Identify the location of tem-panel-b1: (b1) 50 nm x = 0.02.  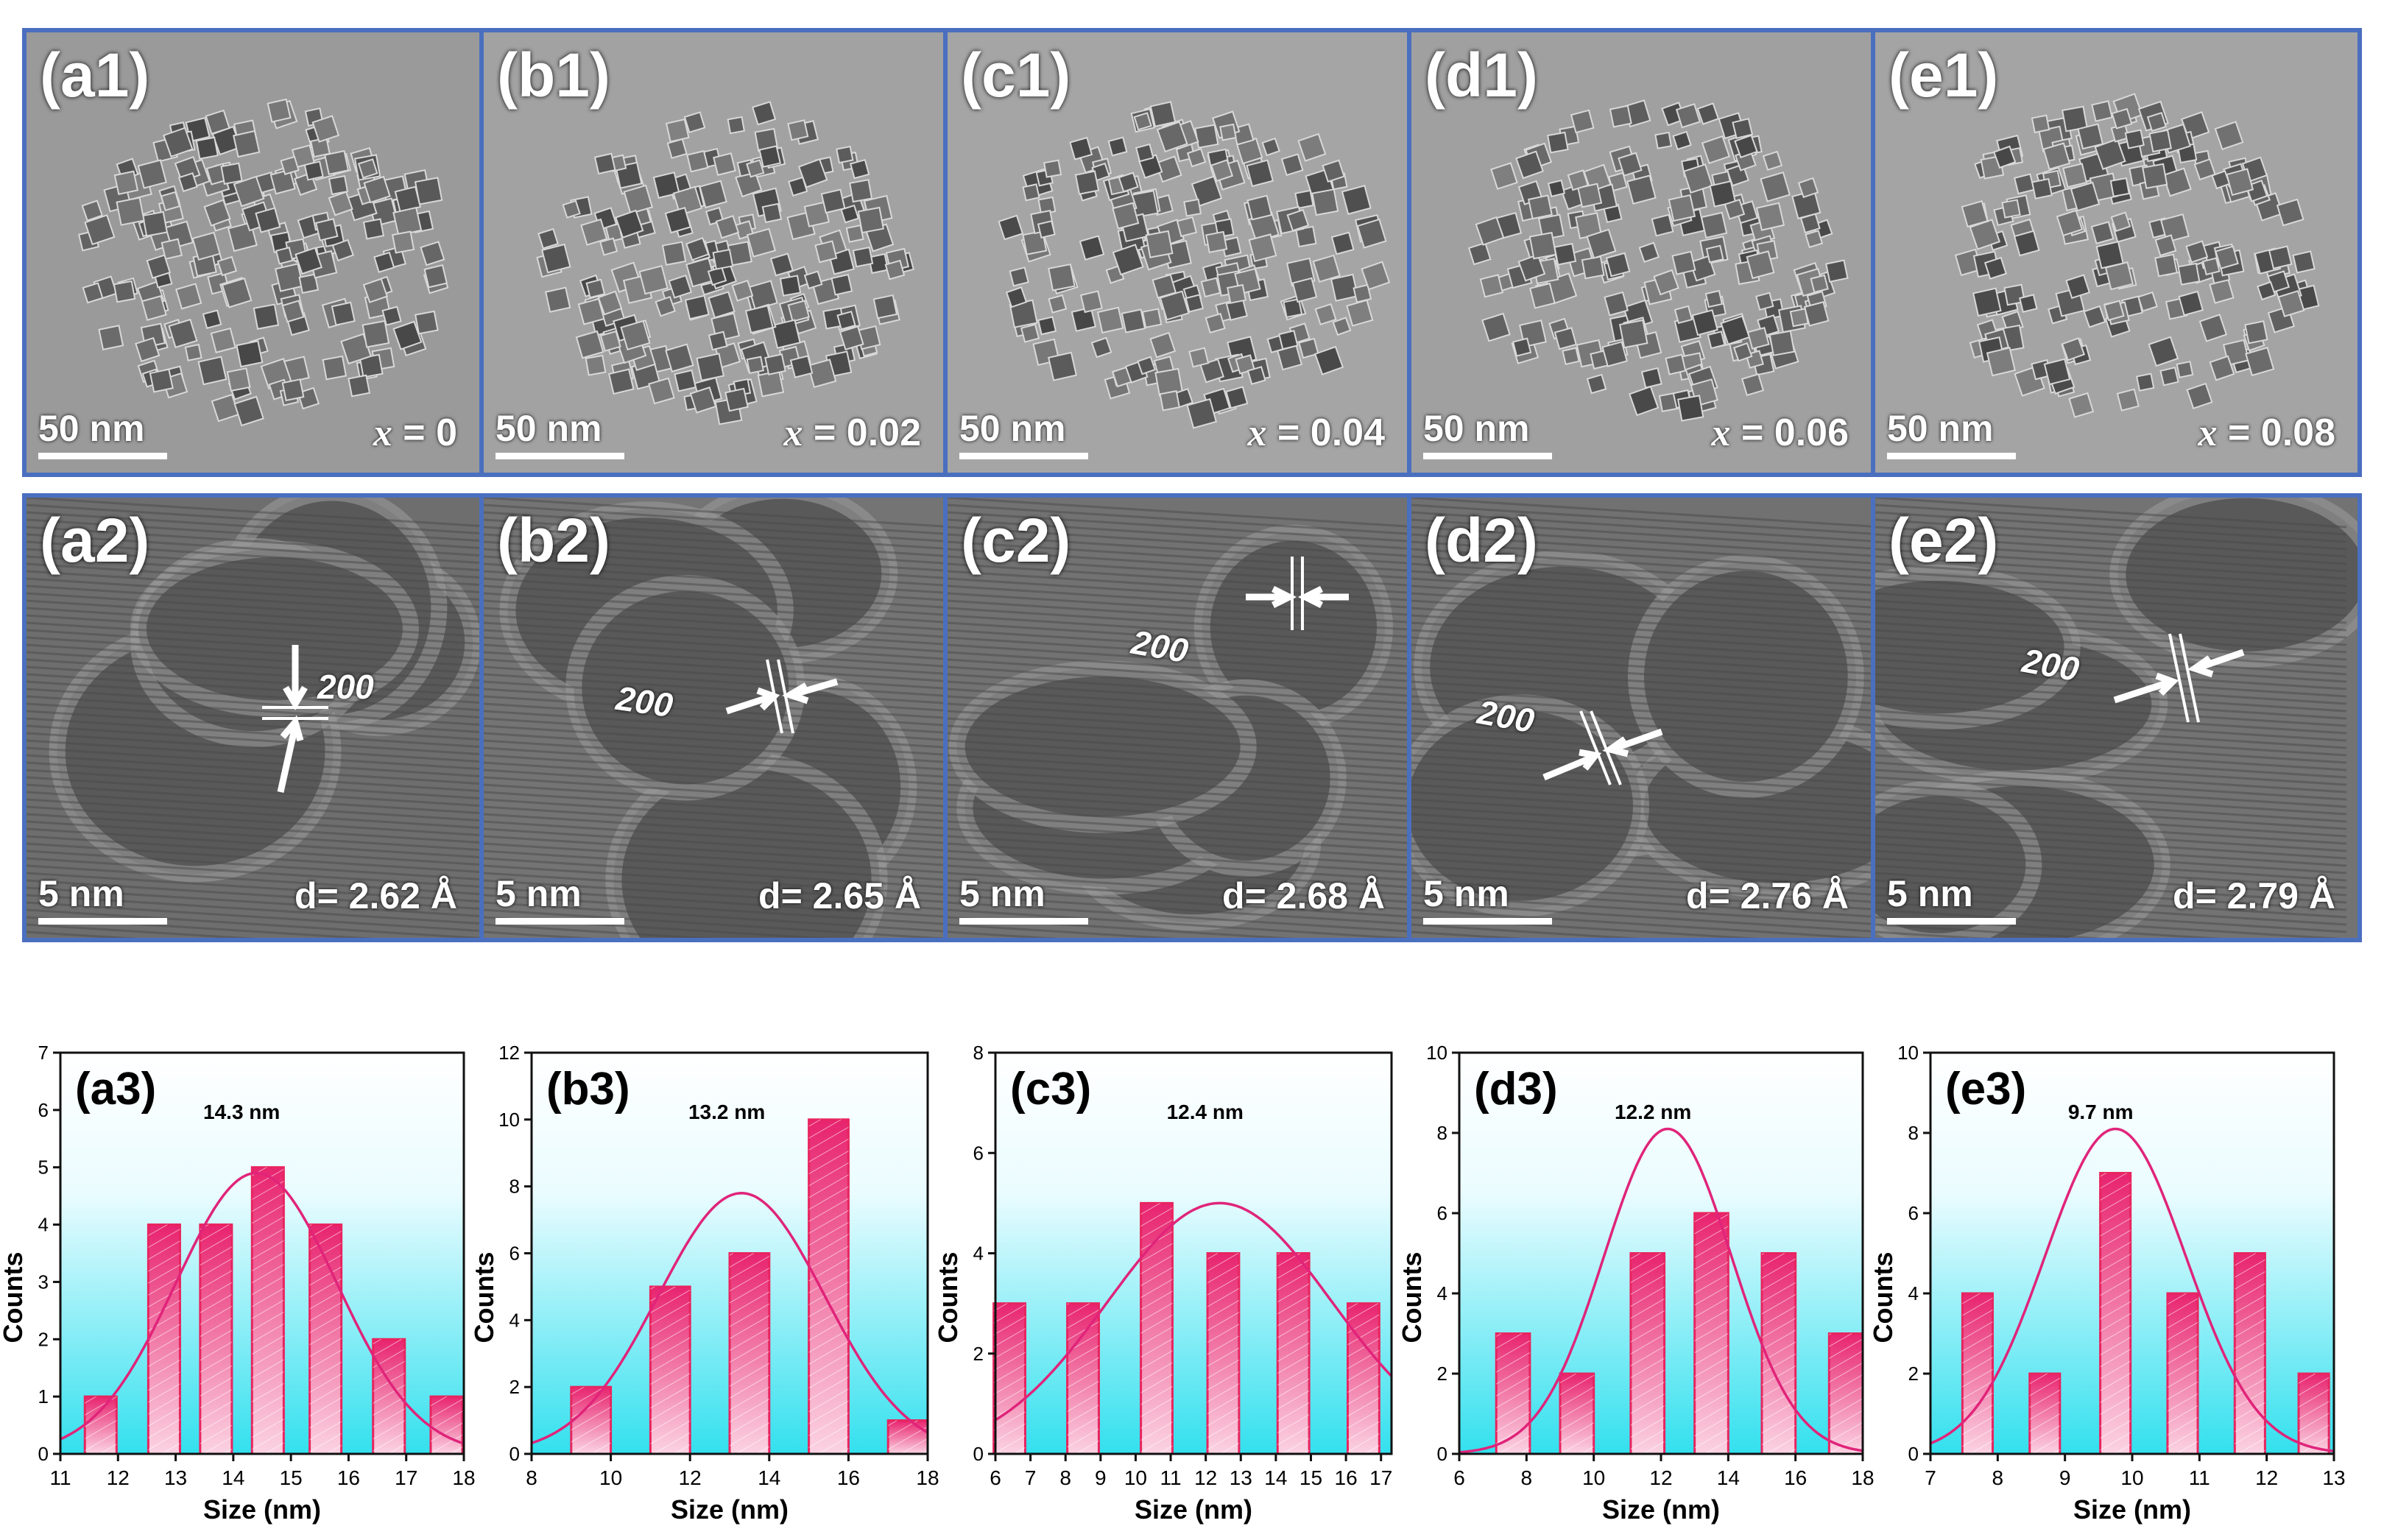
(711, 252).